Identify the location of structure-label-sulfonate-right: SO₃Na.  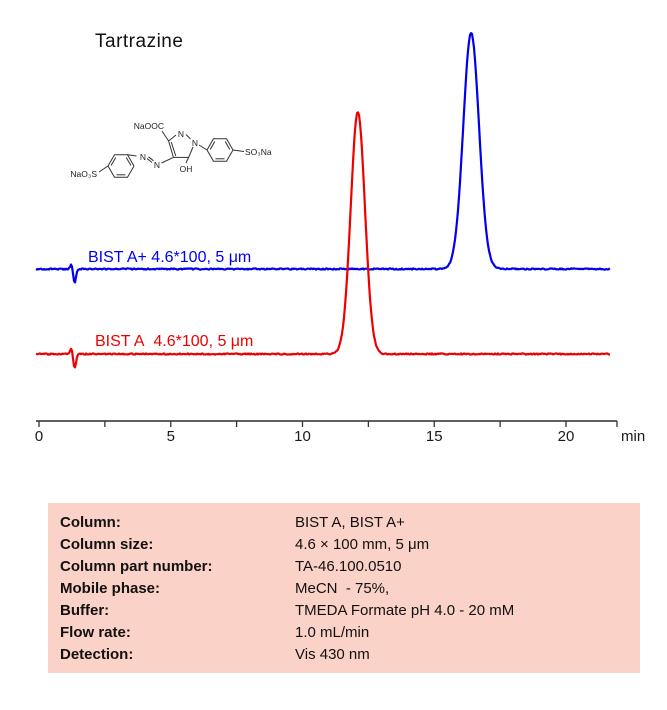
(258, 152).